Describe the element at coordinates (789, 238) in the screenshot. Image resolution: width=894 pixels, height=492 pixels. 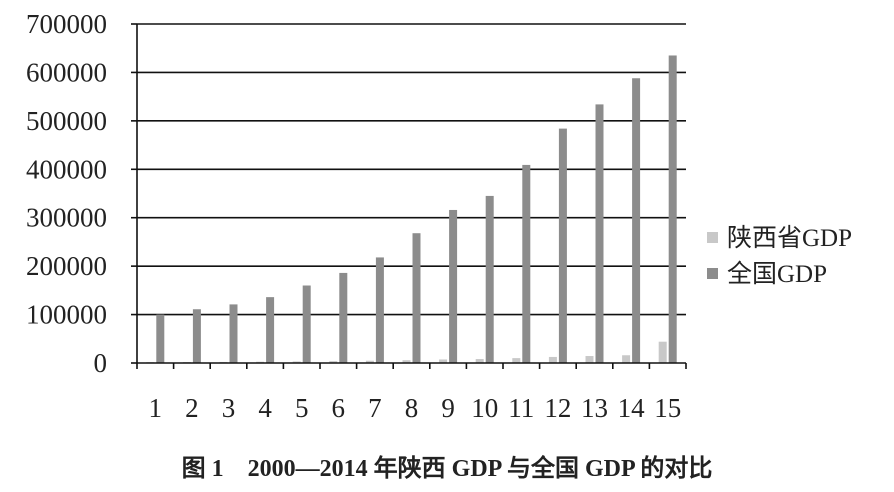
I see `legend-label: 陕西省GDP` at that location.